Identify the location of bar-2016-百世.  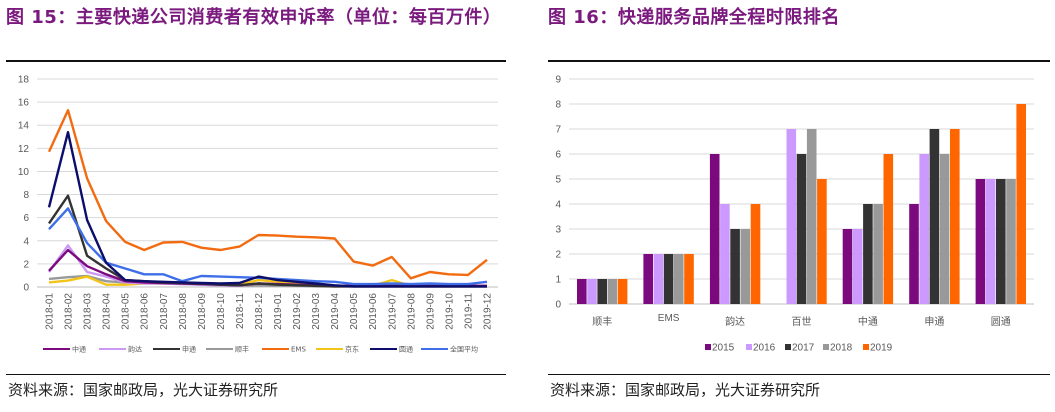
(791, 216).